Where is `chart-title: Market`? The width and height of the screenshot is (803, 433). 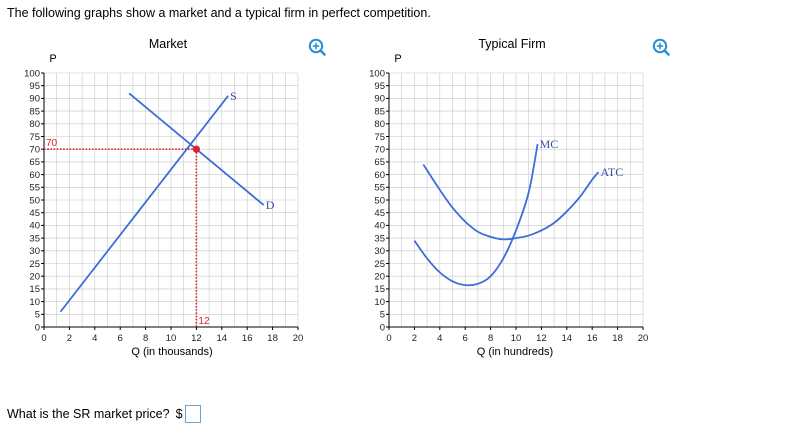
chart-title: Market is located at coordinates (168, 44).